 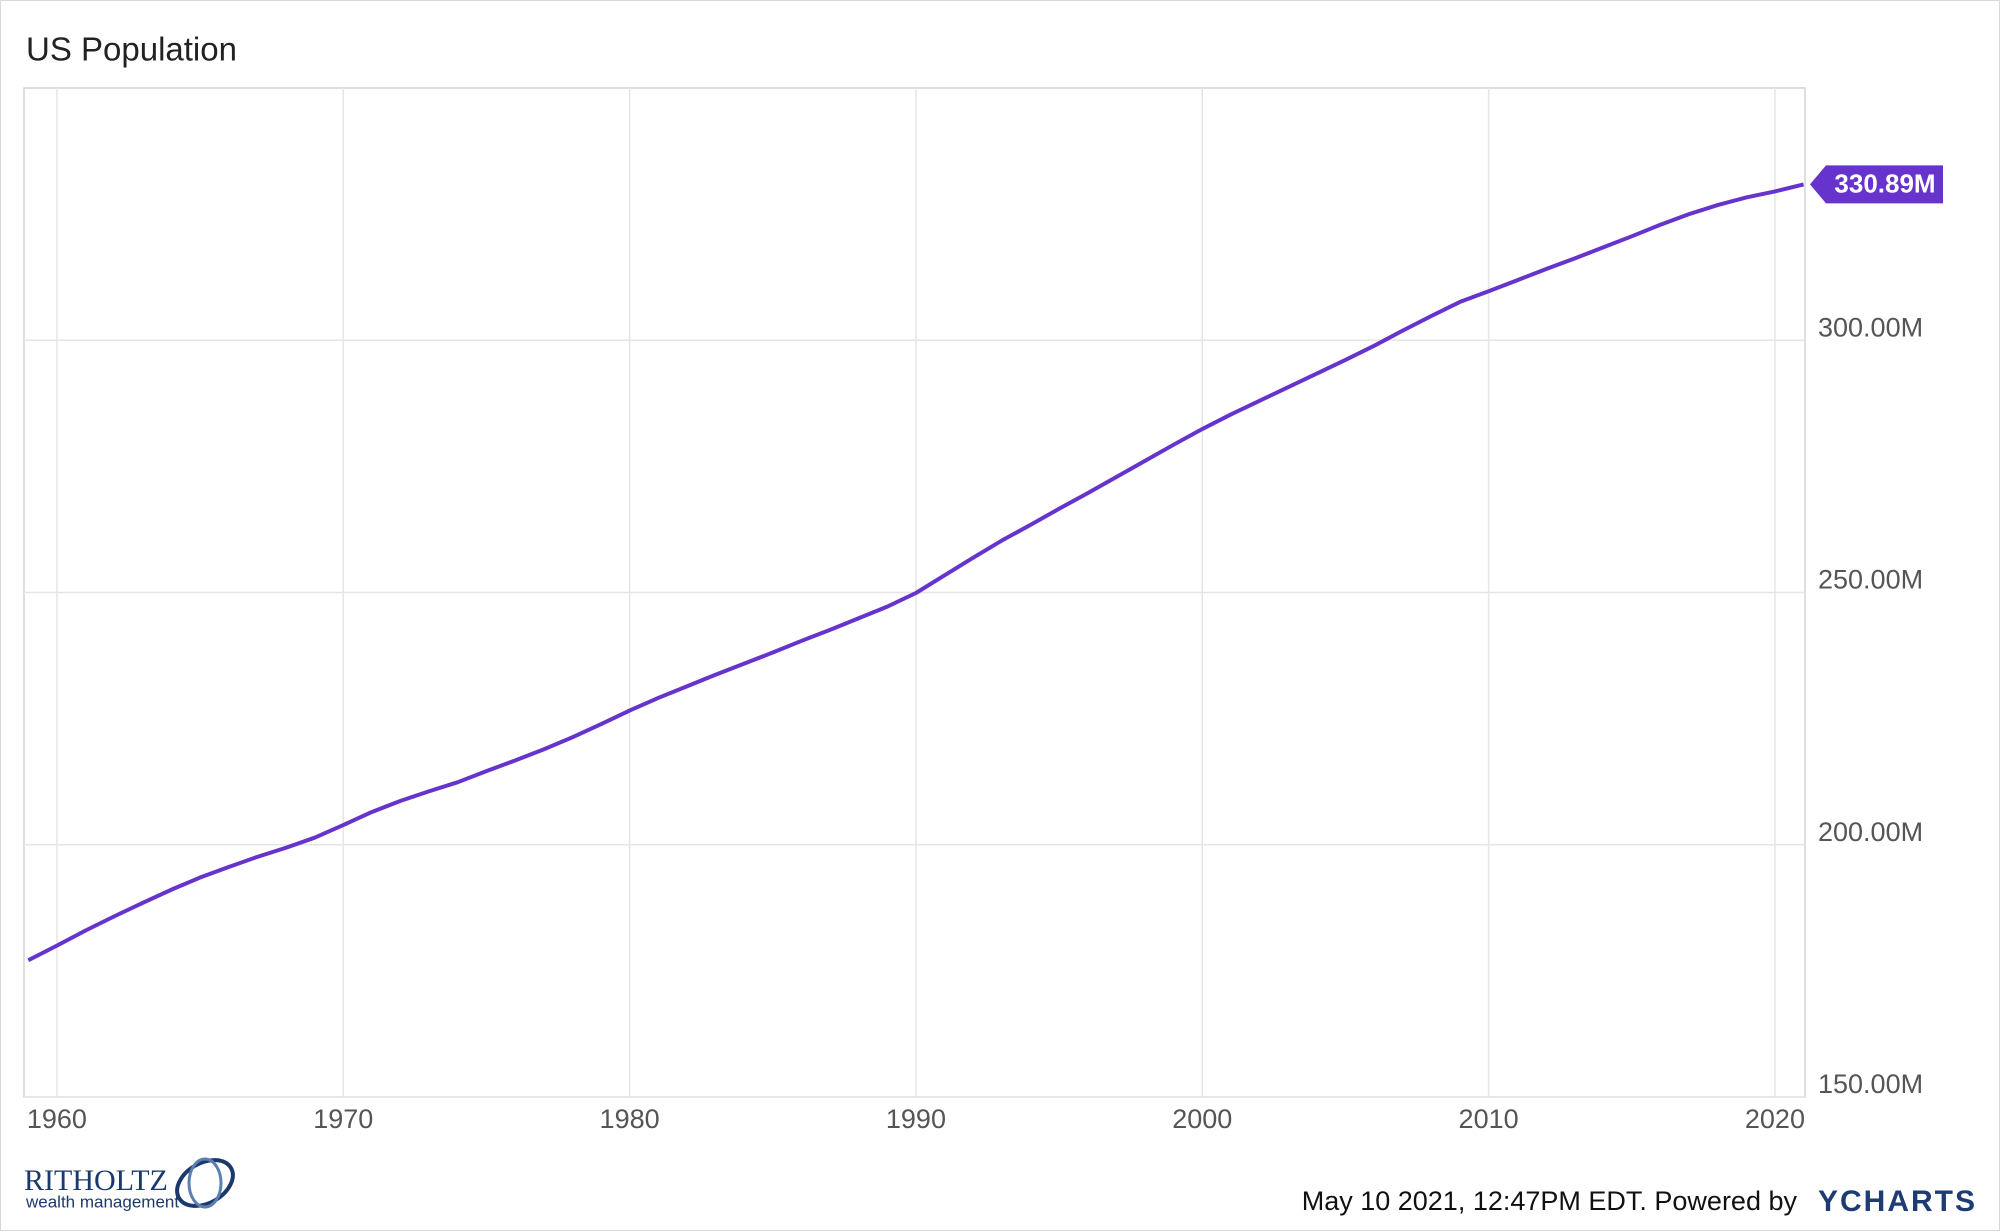 What do you see at coordinates (630, 1119) in the screenshot?
I see `x-tick-label: 1980` at bounding box center [630, 1119].